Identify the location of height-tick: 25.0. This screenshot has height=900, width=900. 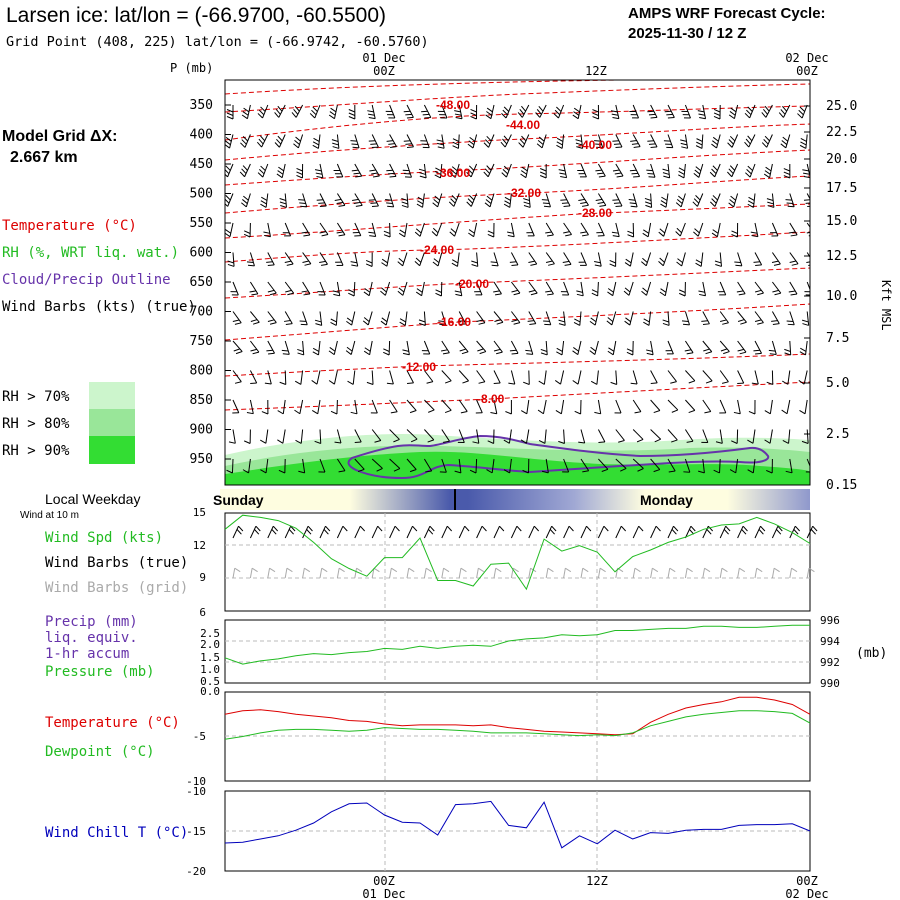
(841, 106).